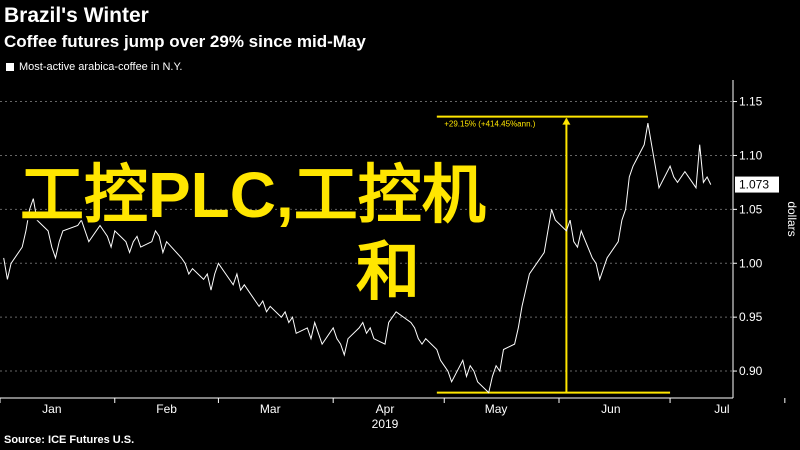 This screenshot has height=450, width=800. Describe the element at coordinates (51, 409) in the screenshot. I see `x-tick-label: Jan` at that location.